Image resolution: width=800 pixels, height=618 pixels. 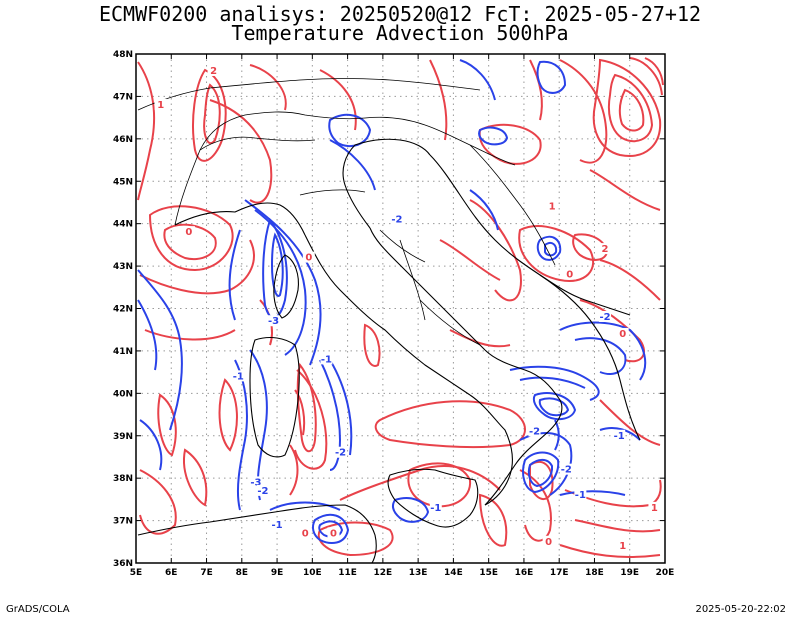 What do you see at coordinates (383, 573) in the screenshot?
I see `lon-tick-label: 12E` at bounding box center [383, 573].